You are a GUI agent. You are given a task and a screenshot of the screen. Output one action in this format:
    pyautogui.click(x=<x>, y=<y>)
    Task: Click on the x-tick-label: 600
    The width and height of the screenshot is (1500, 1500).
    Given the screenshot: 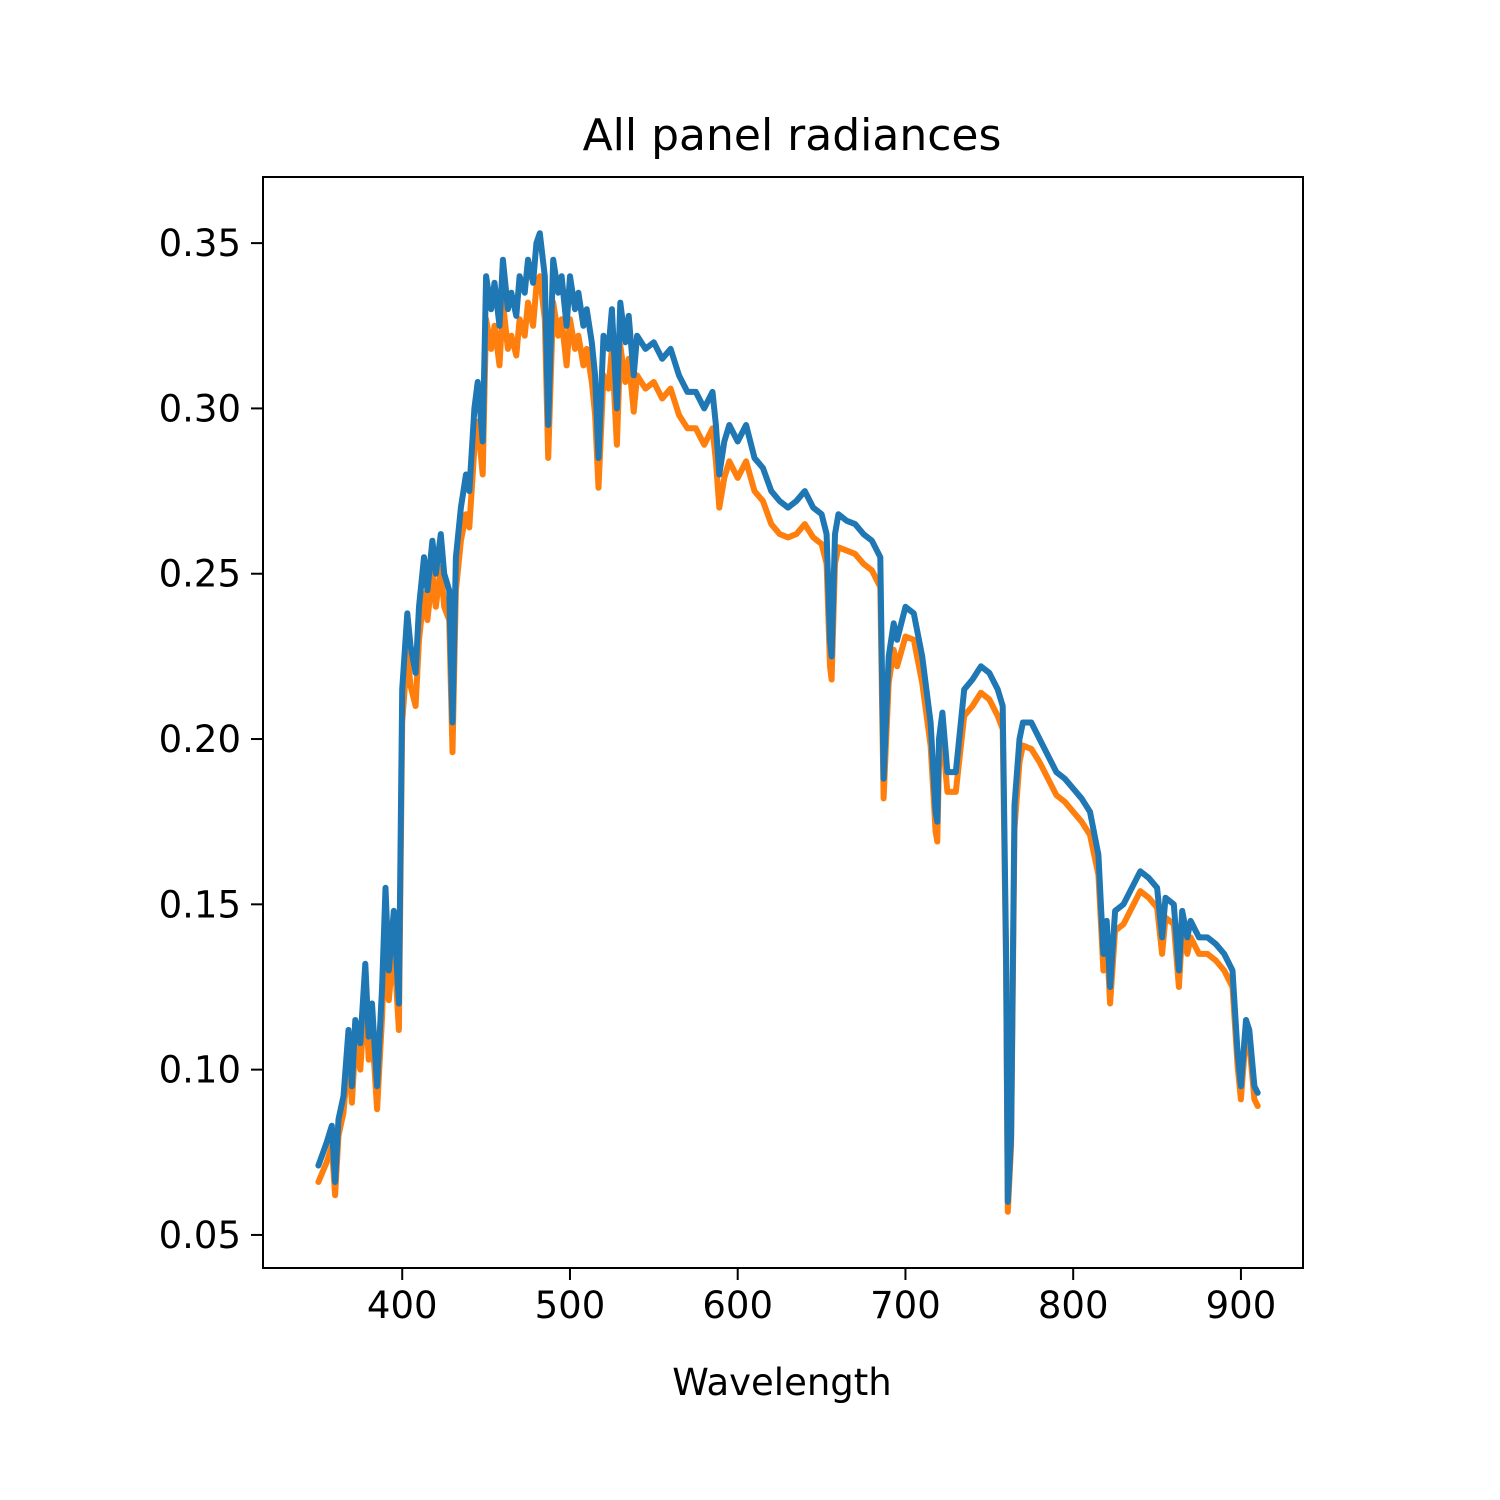 What is the action you would take?
    pyautogui.click(x=737, y=1305)
    